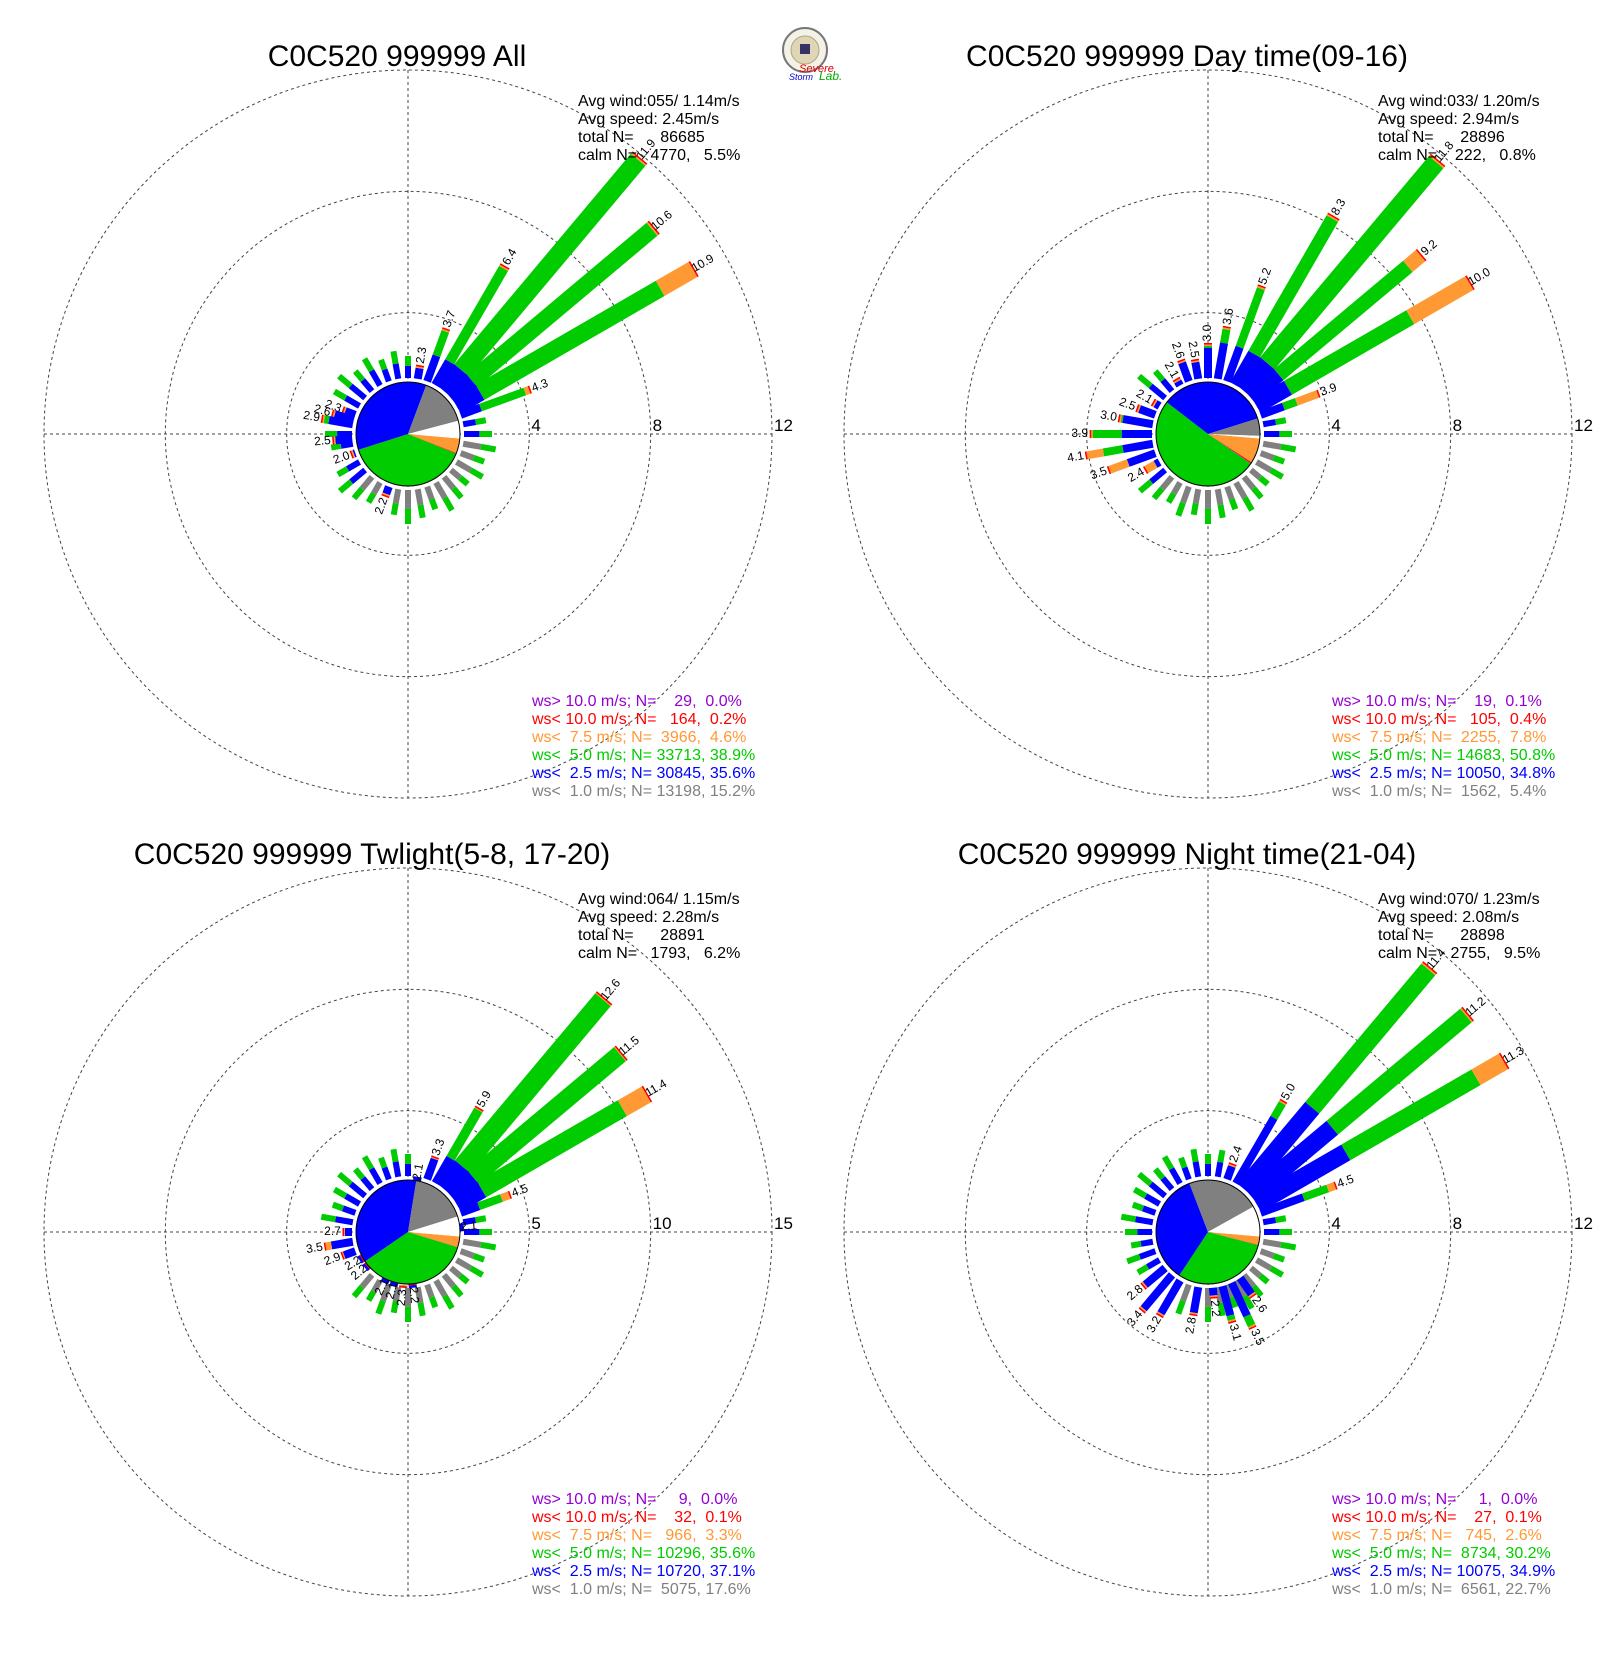 The height and width of the screenshot is (1665, 1620). Describe the element at coordinates (1441, 1553) in the screenshot. I see `legend-entry: ws< 5.0 m/s; N= 8734, 30.2%` at that location.